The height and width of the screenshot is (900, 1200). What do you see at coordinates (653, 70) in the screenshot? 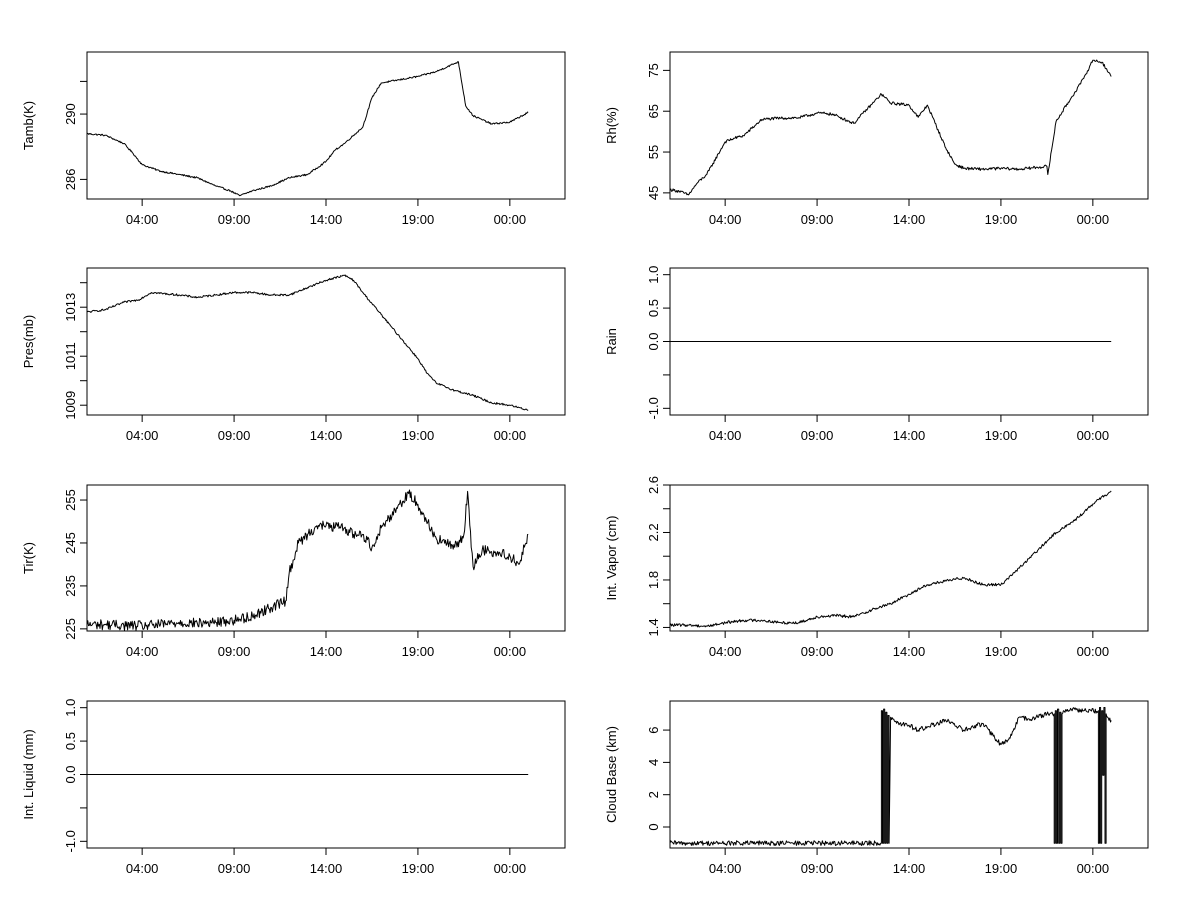
I see `y-tick-label: 75` at bounding box center [653, 70].